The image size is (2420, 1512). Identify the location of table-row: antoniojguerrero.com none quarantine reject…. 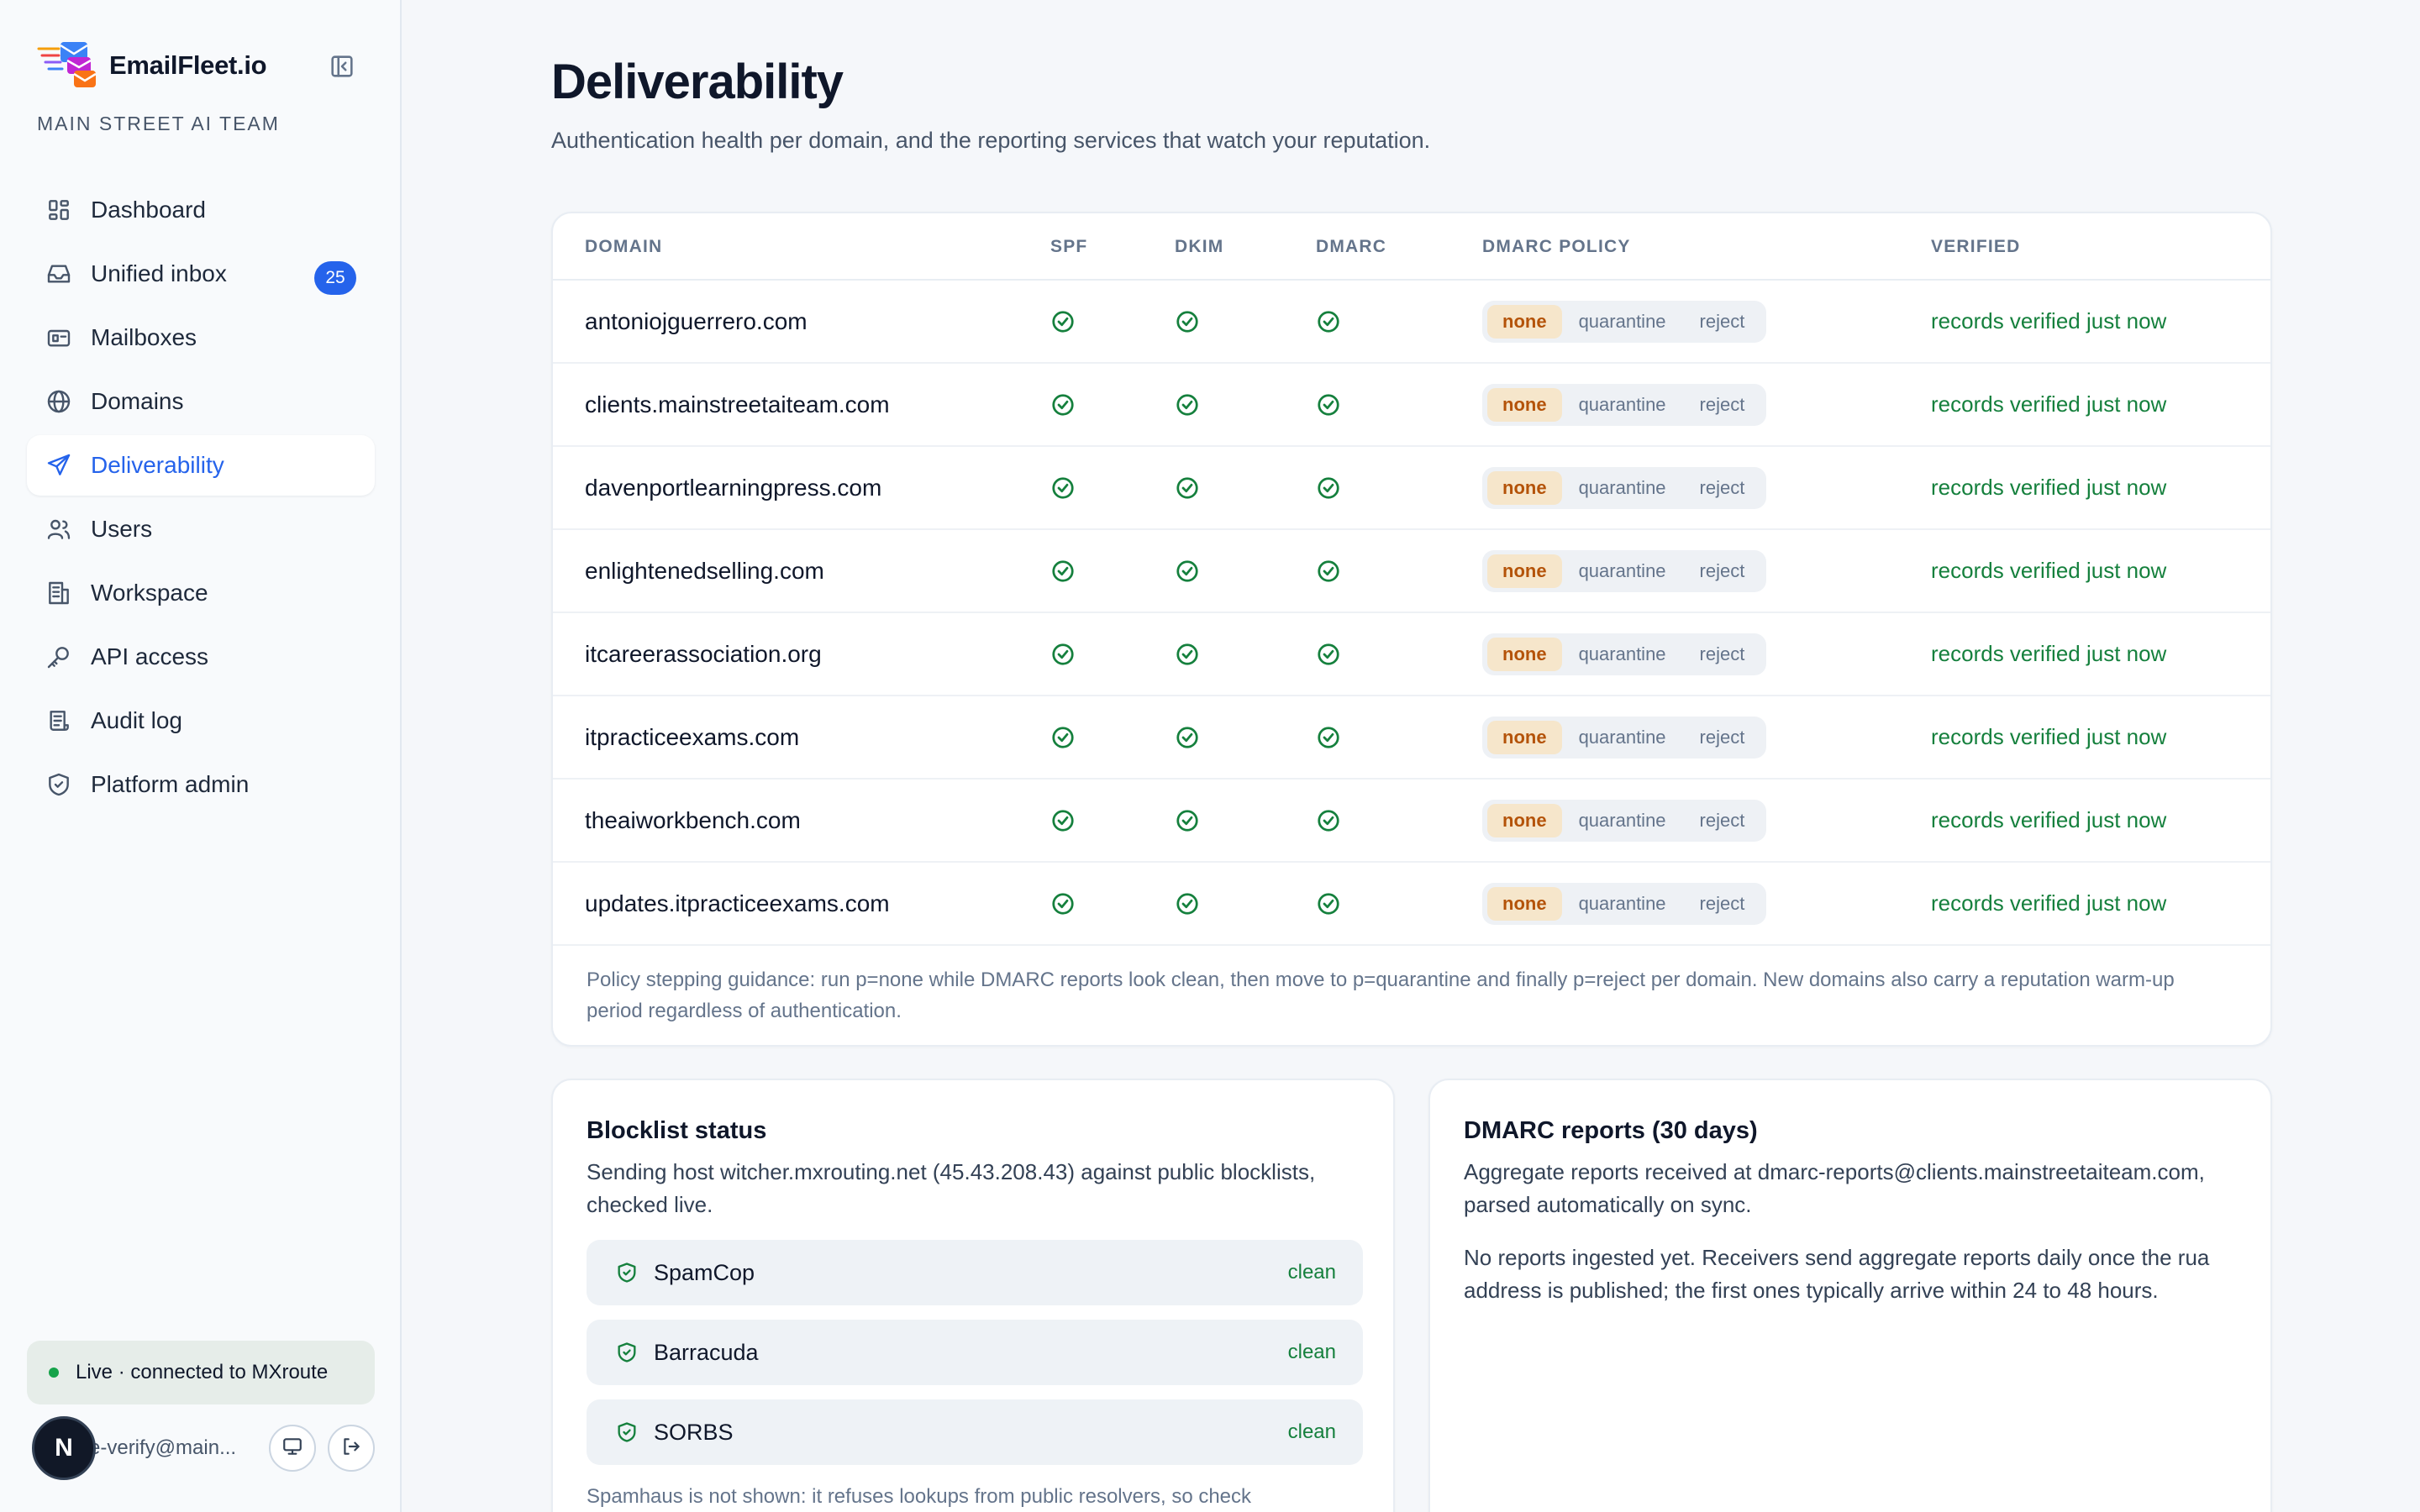
(1411, 322).